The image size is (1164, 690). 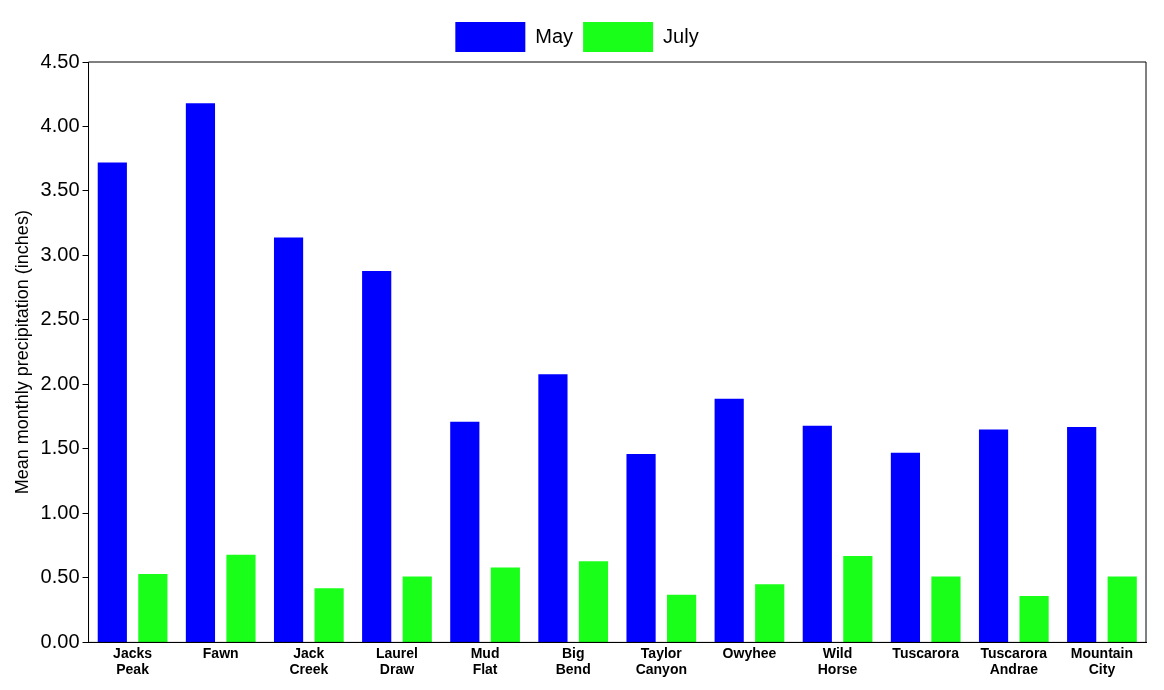 What do you see at coordinates (309, 661) in the screenshot?
I see `x-tick-label: Jack Creek` at bounding box center [309, 661].